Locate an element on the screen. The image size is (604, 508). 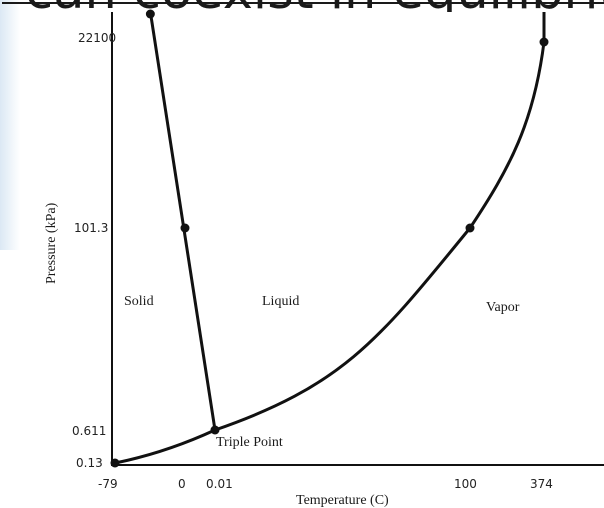
y-tick-label-101.3: 101.3 is located at coordinates (91, 228).